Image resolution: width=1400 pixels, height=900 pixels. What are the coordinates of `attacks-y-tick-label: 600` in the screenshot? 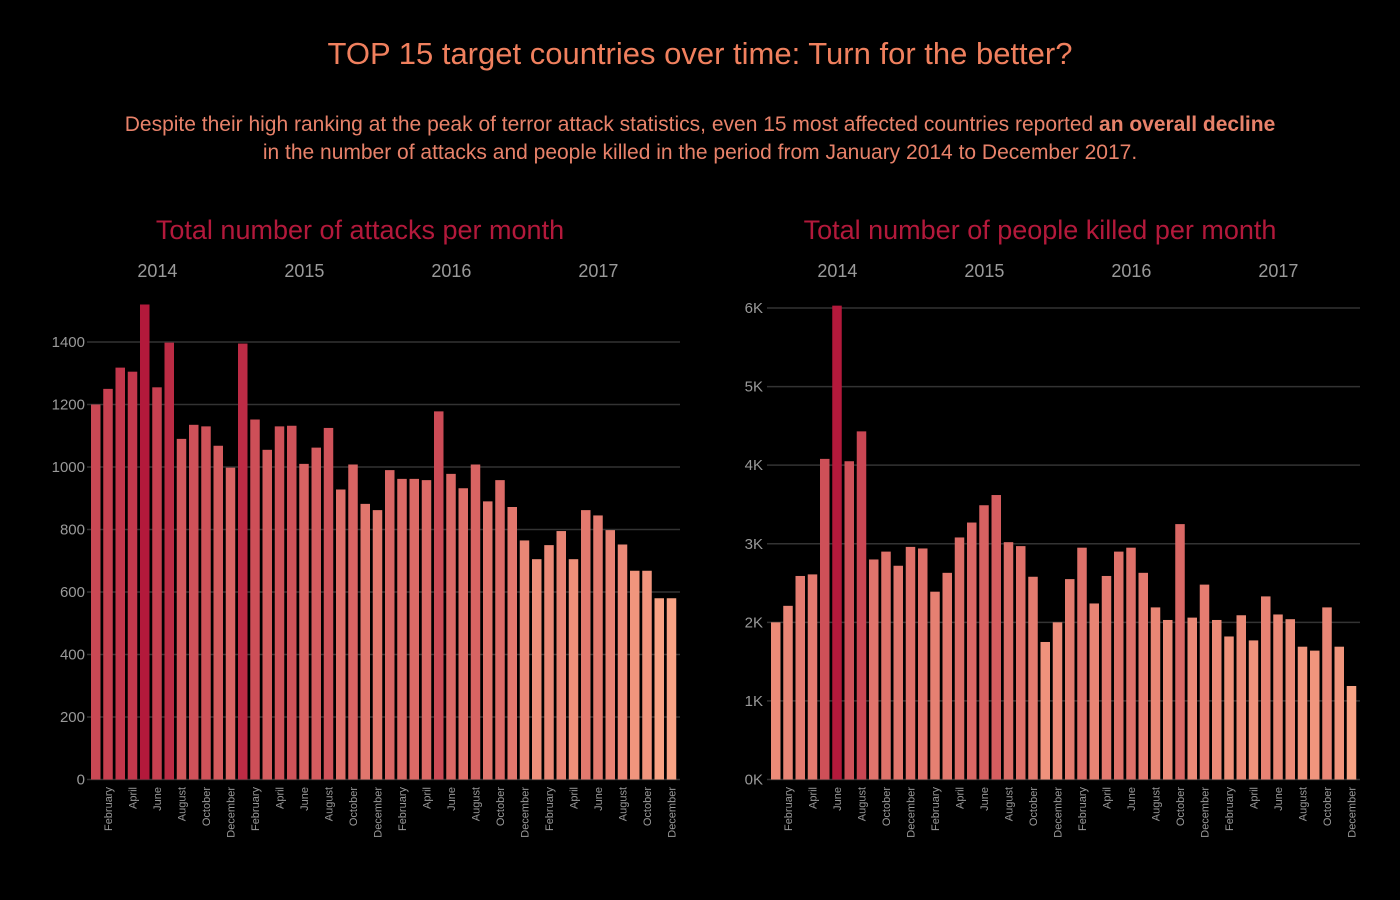 It's located at (72, 592).